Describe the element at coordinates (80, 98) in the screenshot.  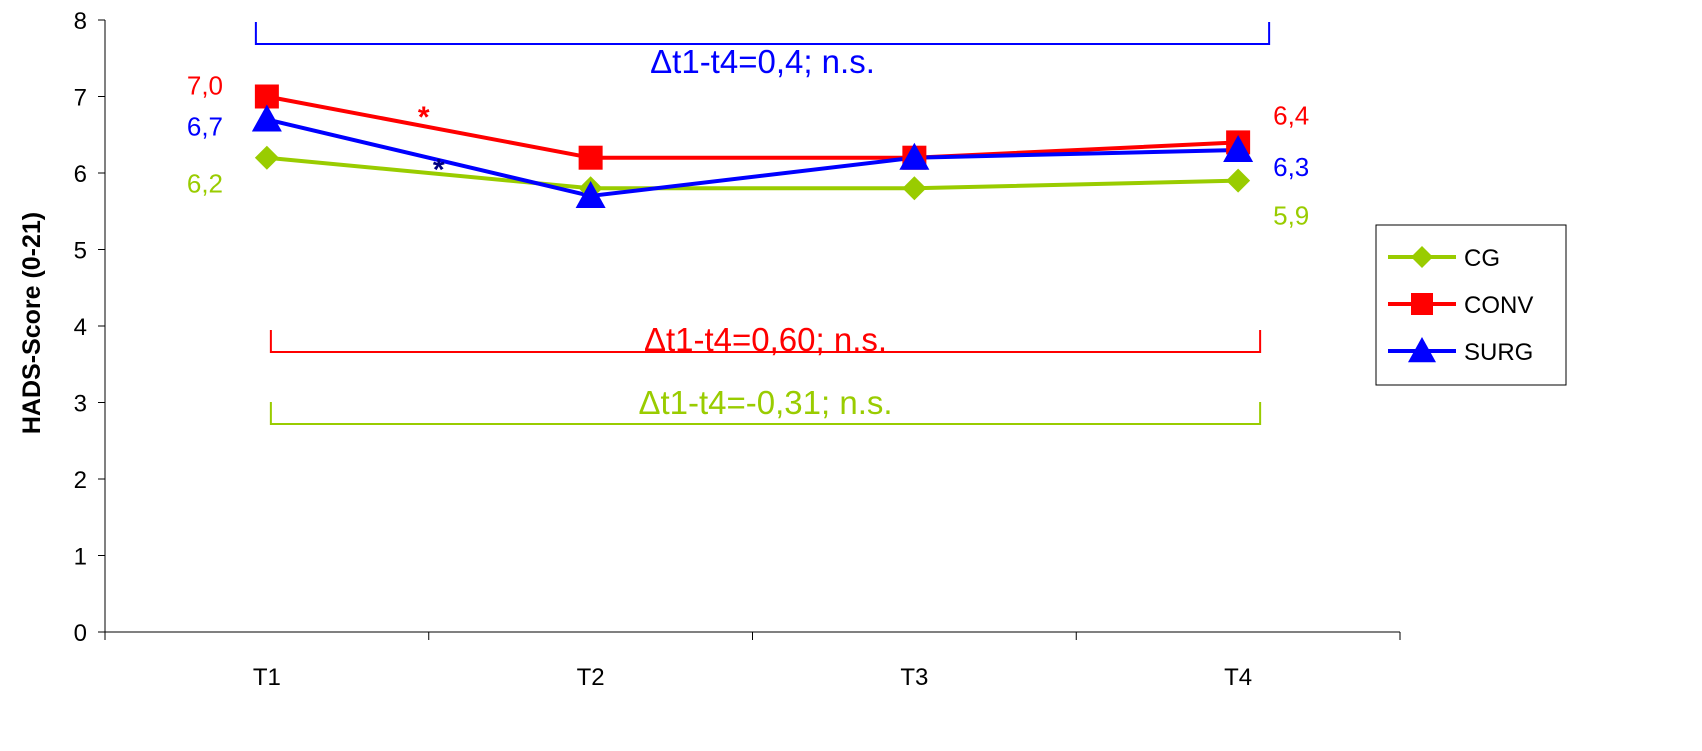
I see `y-tick-label: 7` at that location.